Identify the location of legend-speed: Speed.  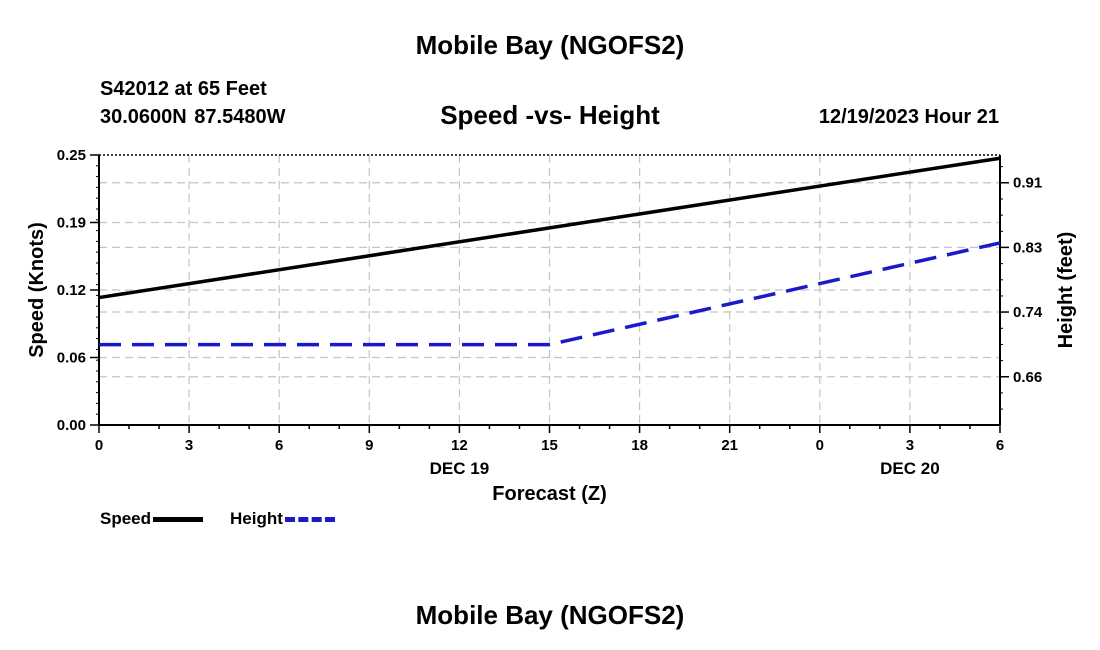
(152, 519).